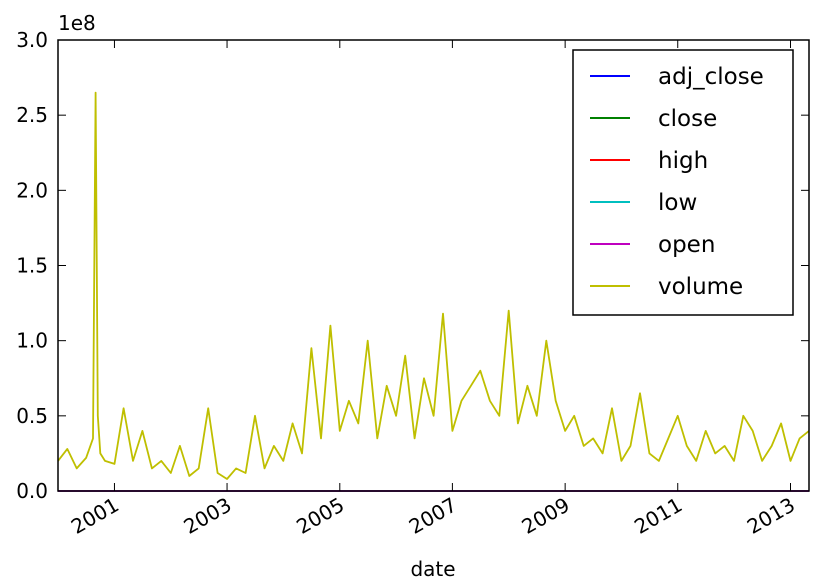 The image size is (830, 588). I want to click on legend-label-volume: volume, so click(700, 287).